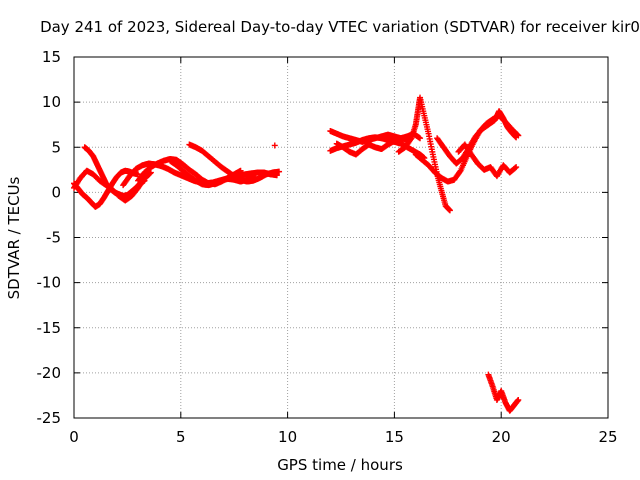  I want to click on x-tick-label: 0, so click(74, 437).